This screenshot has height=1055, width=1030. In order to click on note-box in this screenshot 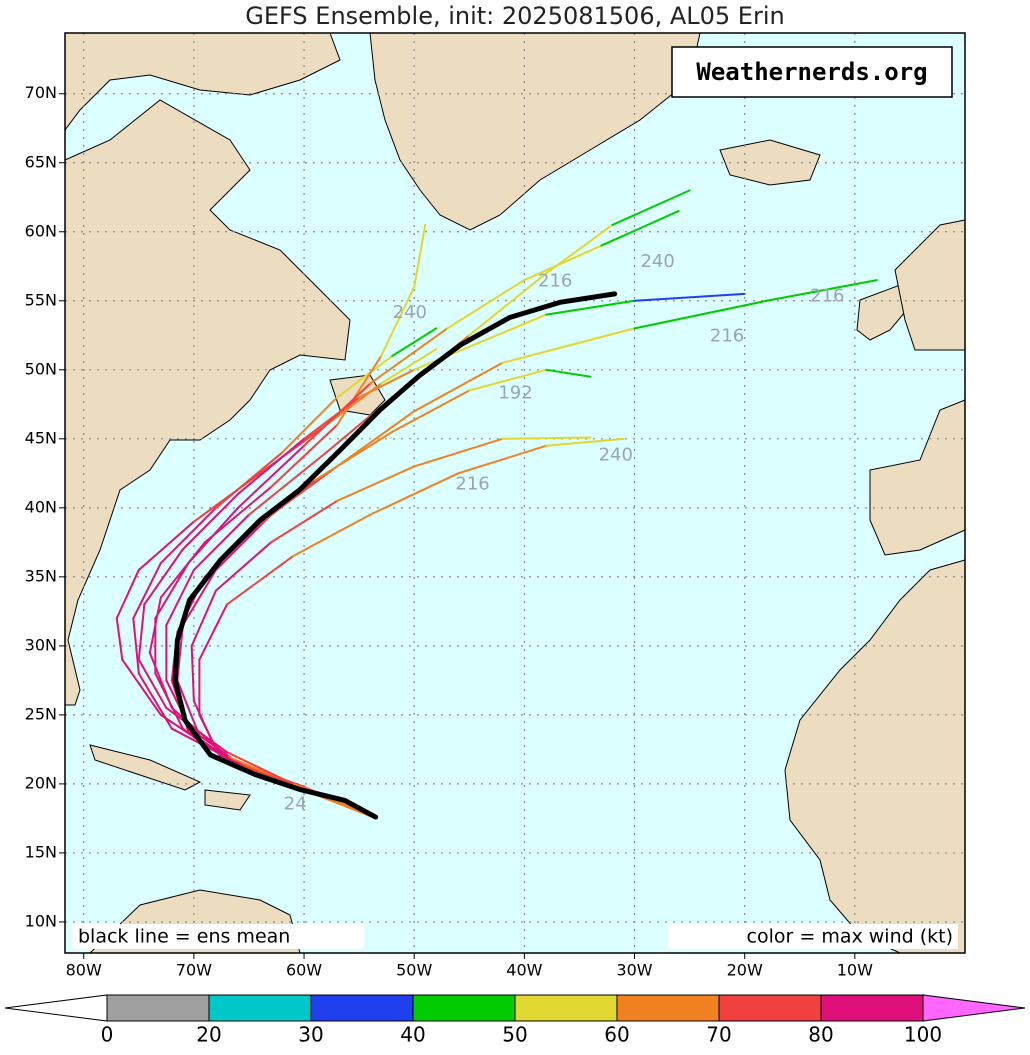, I will do `click(813, 936)`.